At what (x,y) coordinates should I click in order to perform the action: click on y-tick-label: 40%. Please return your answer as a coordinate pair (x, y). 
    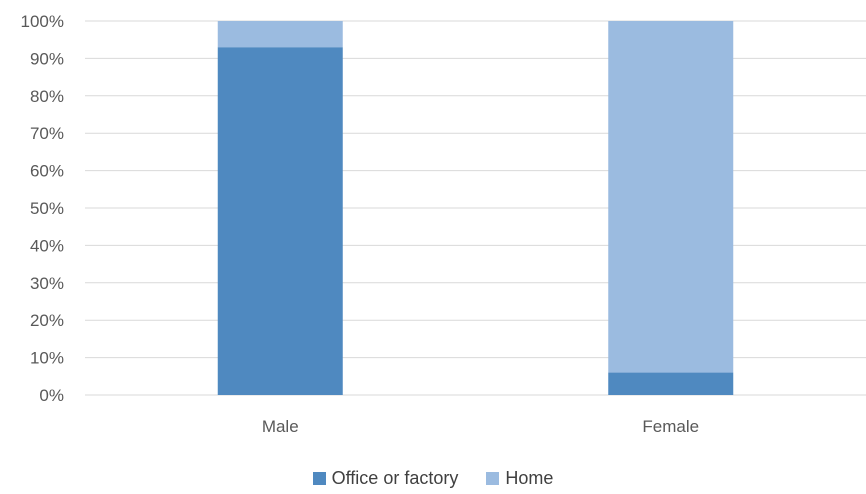
    Looking at the image, I should click on (47, 245).